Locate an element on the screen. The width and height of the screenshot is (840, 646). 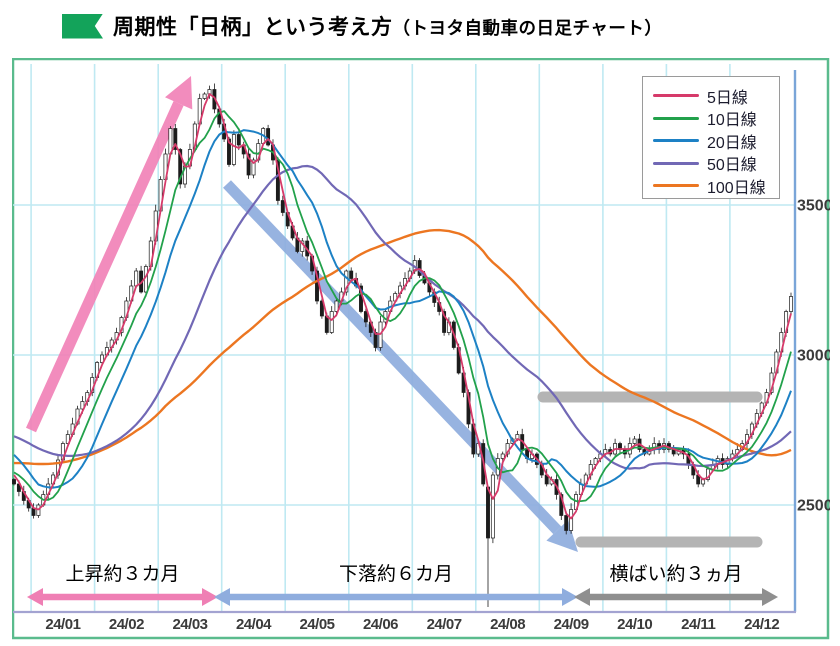
legend-item: 100日線 is located at coordinates (716, 186).